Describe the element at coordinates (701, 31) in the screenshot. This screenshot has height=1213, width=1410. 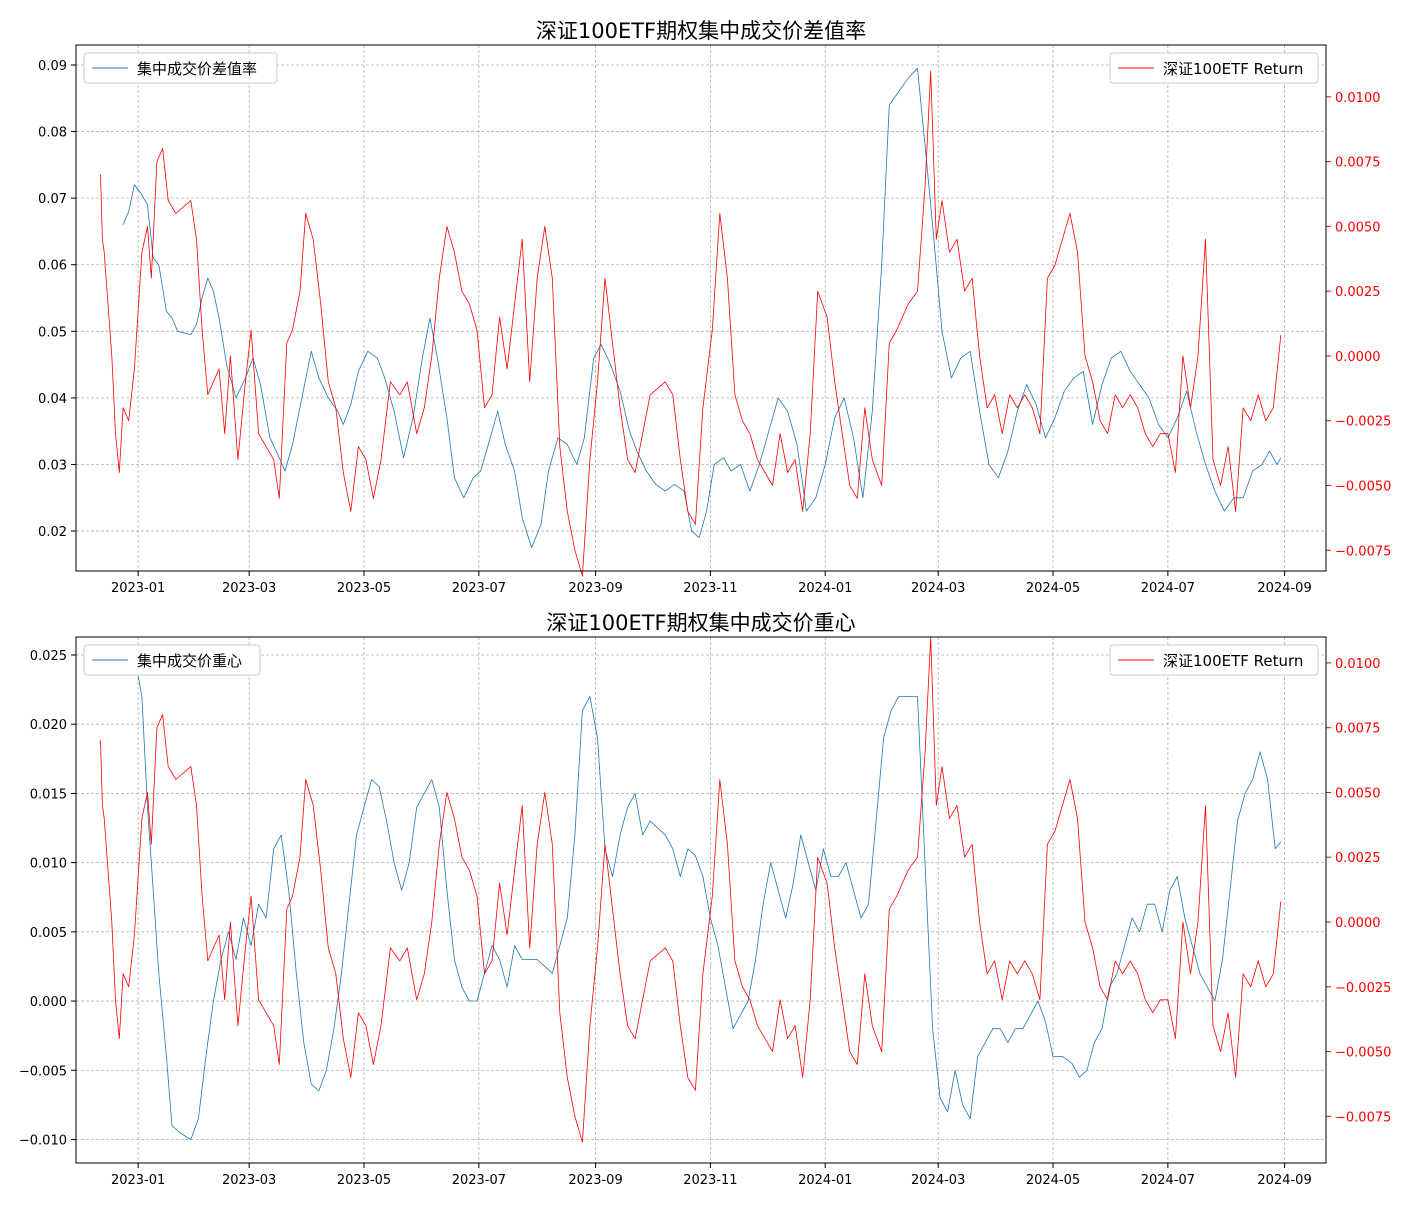
I see `chart-title: 深证100ETF期权集中成交价差值率` at that location.